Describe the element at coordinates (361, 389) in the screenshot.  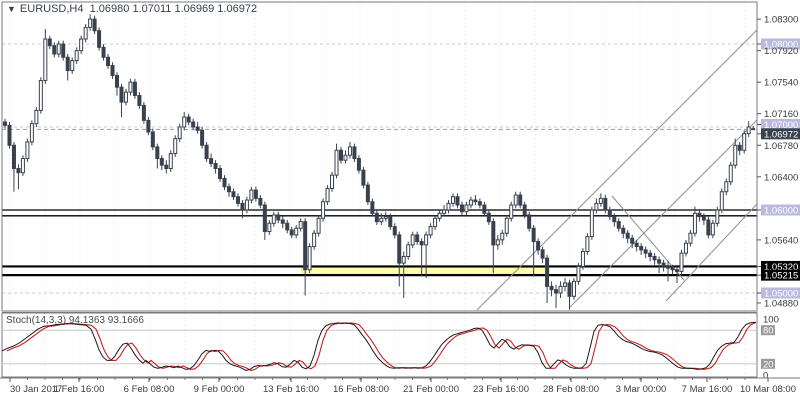
I see `time-axis-label: 16 Feb 08:00` at that location.